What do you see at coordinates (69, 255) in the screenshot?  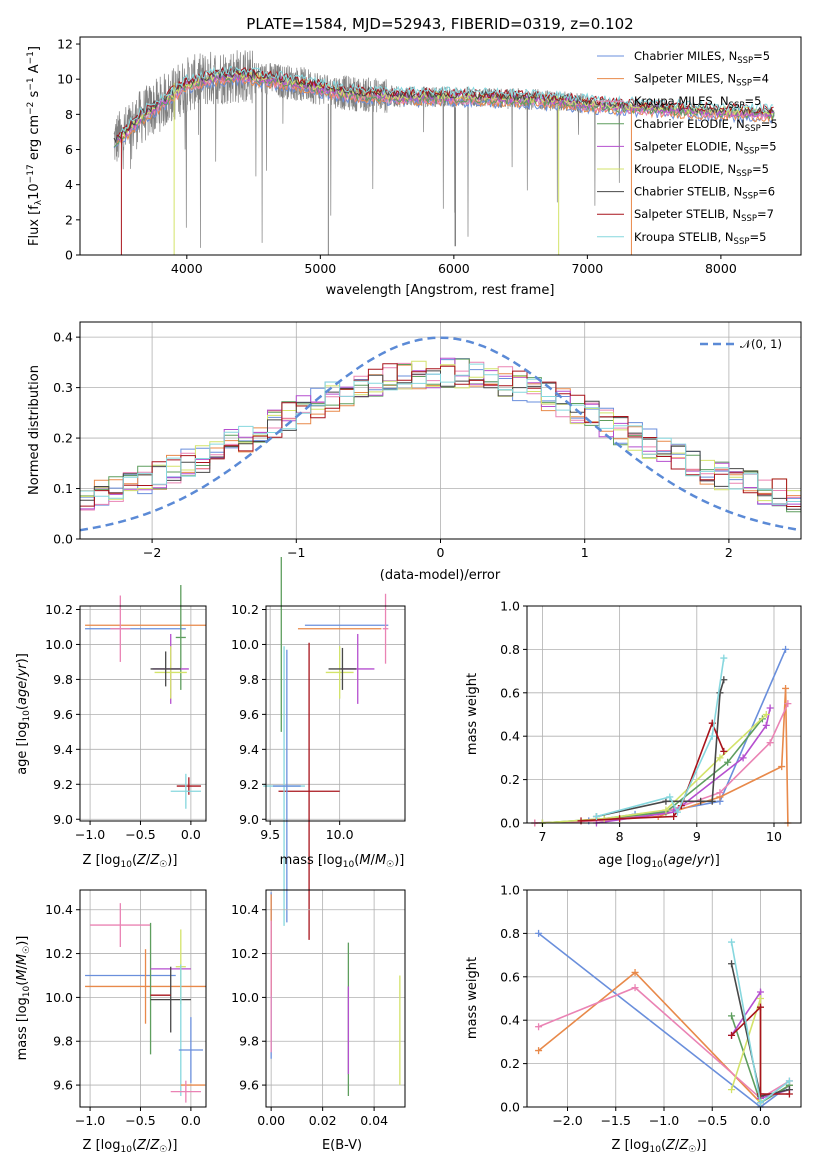 I see `y-tick-label: 0` at bounding box center [69, 255].